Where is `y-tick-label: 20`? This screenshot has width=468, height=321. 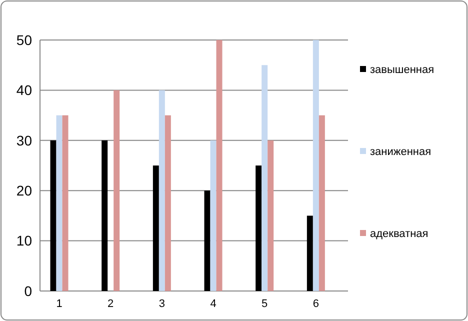 y-tick-label: 20 is located at coordinates (24, 190).